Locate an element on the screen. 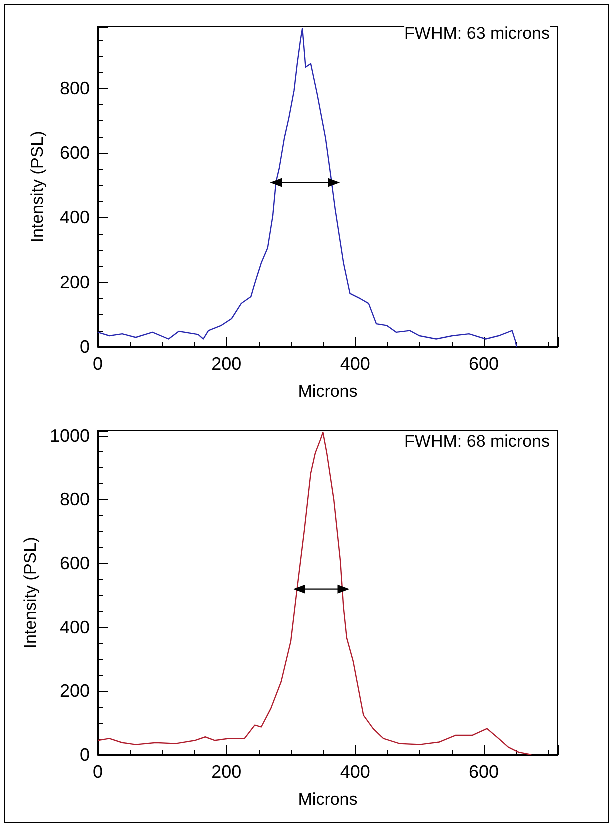 The image size is (613, 827). annotation: FWHM: 63 microns is located at coordinates (477, 33).